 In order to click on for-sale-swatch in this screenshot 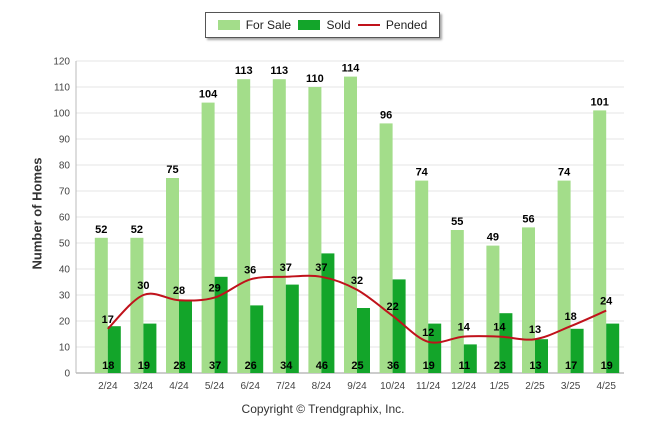, I will do `click(228, 25)`.